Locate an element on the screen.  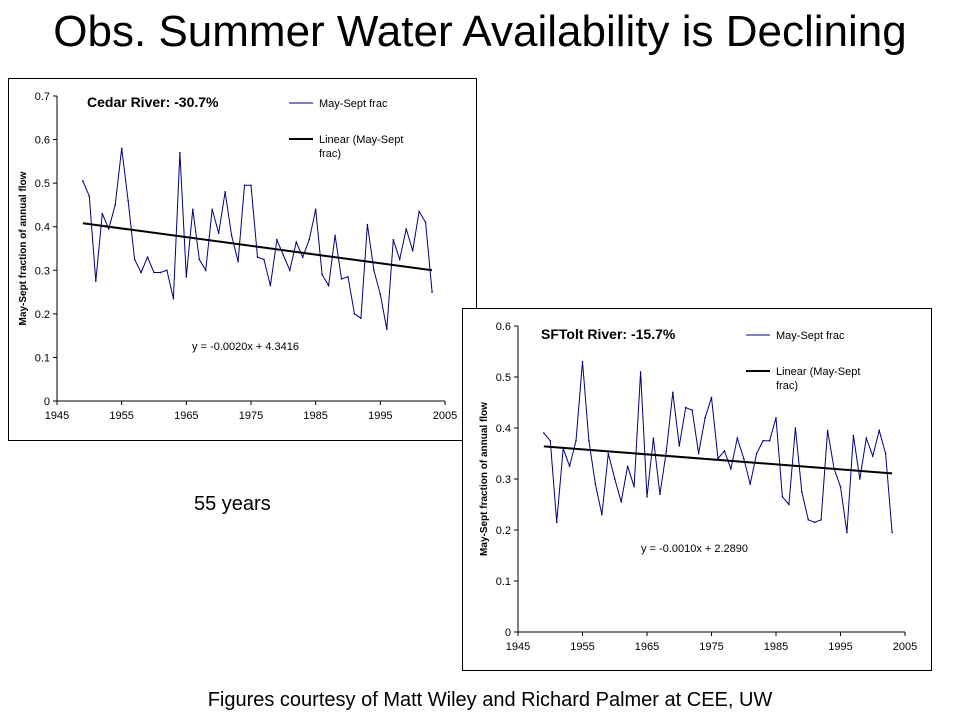
y-axis-label: May-Sept fraction of annual flow is located at coordinates (23, 248).